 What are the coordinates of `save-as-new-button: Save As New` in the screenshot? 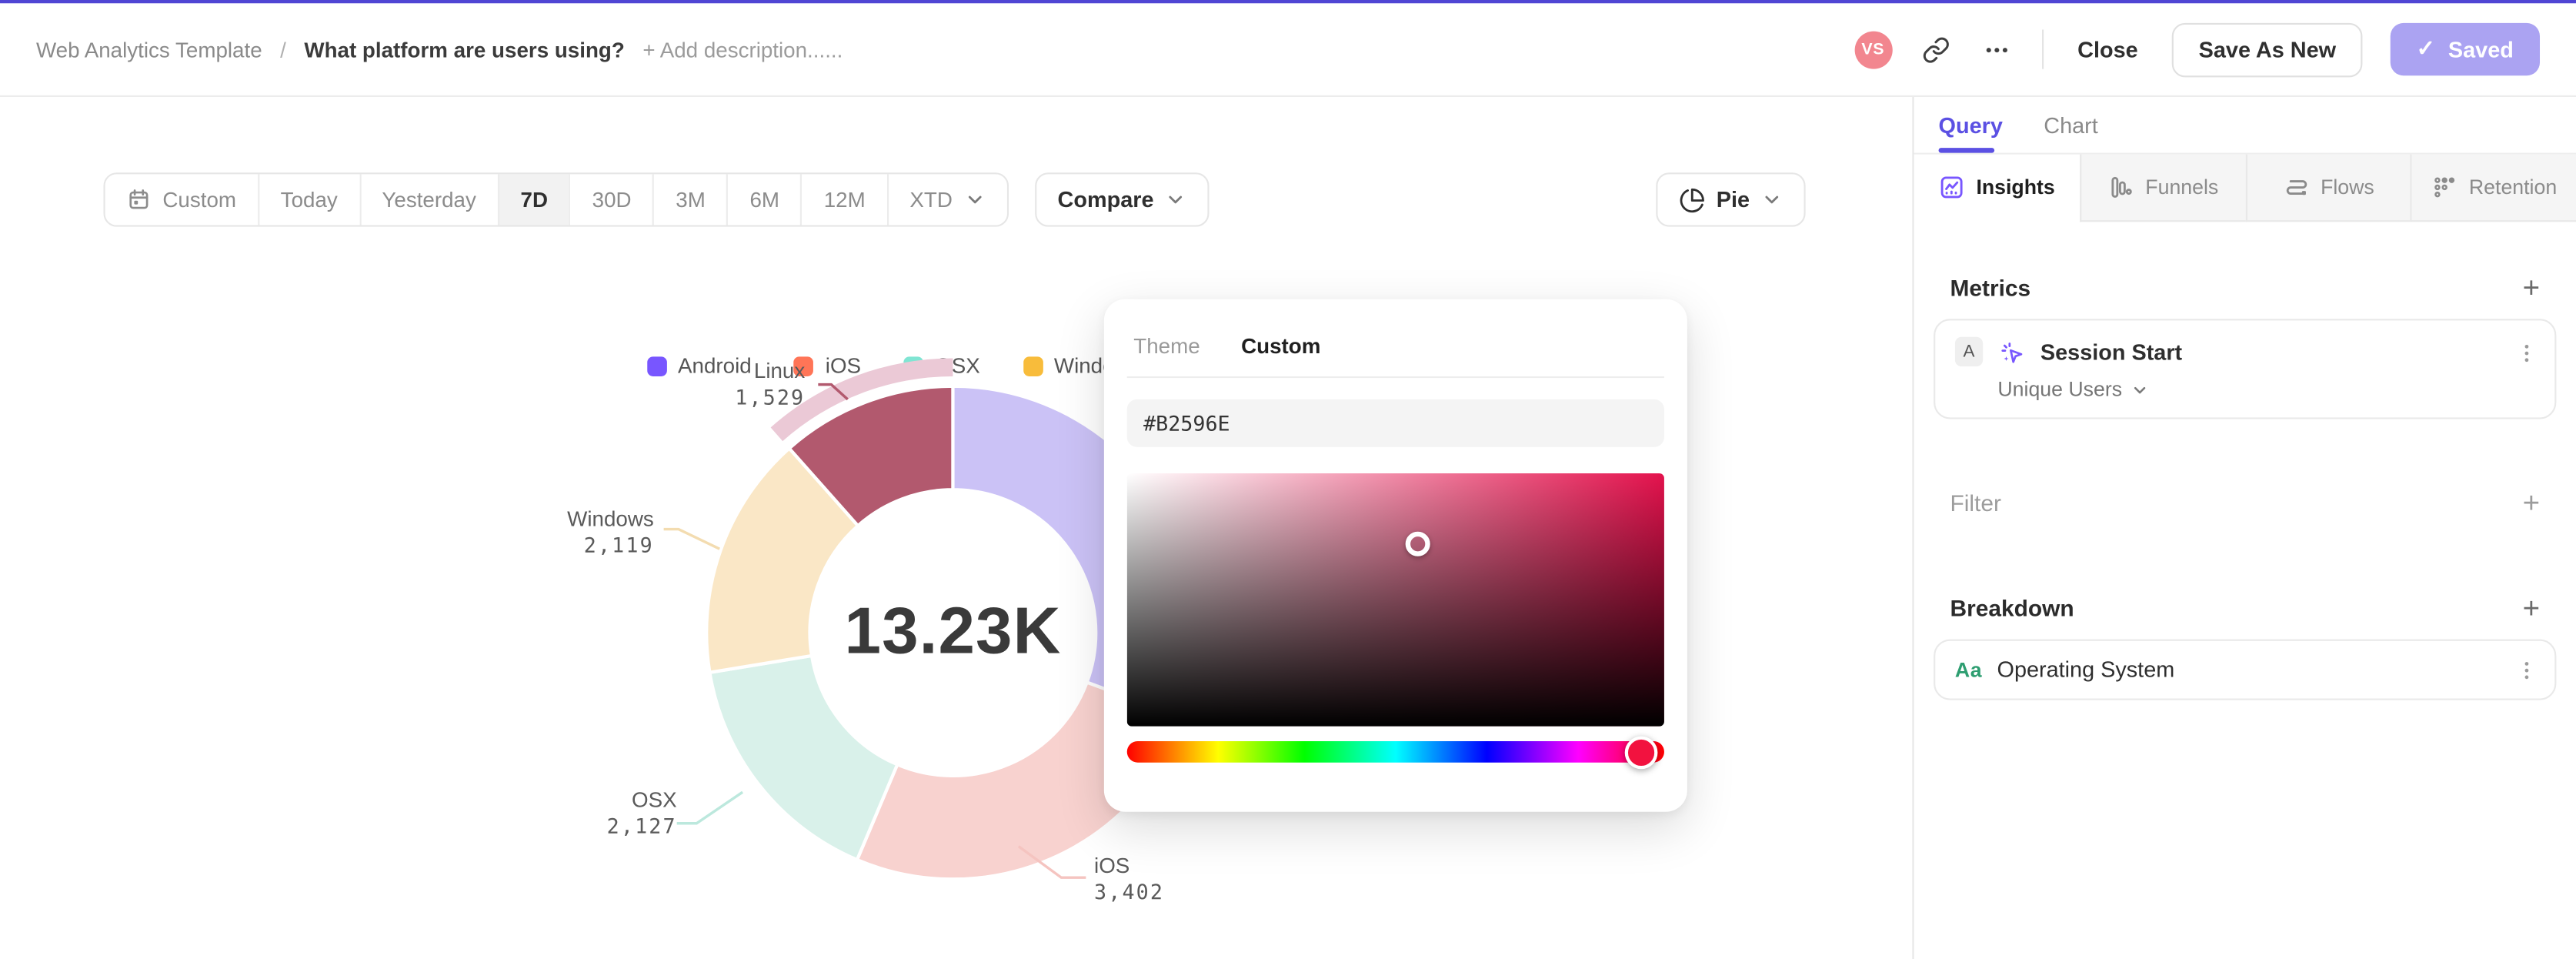 It's located at (2267, 49).